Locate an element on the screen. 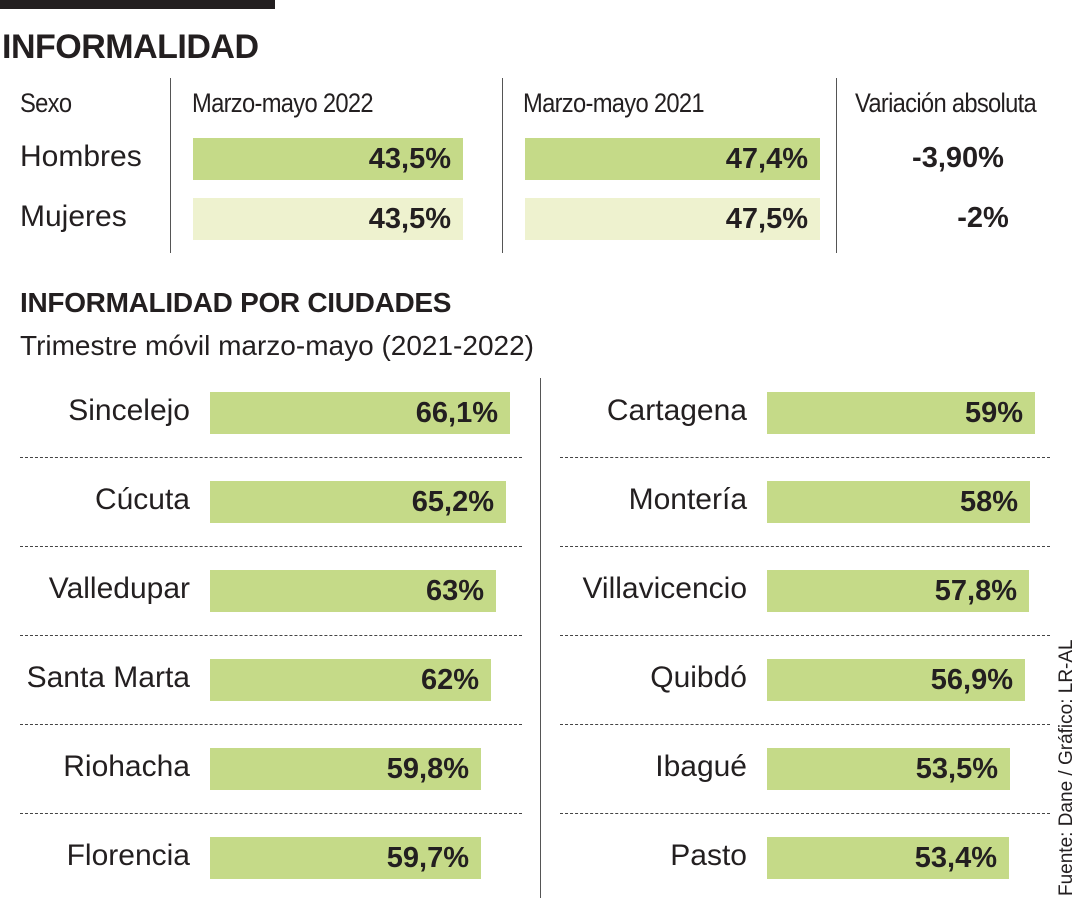  city-bar: 53,5% is located at coordinates (888, 769).